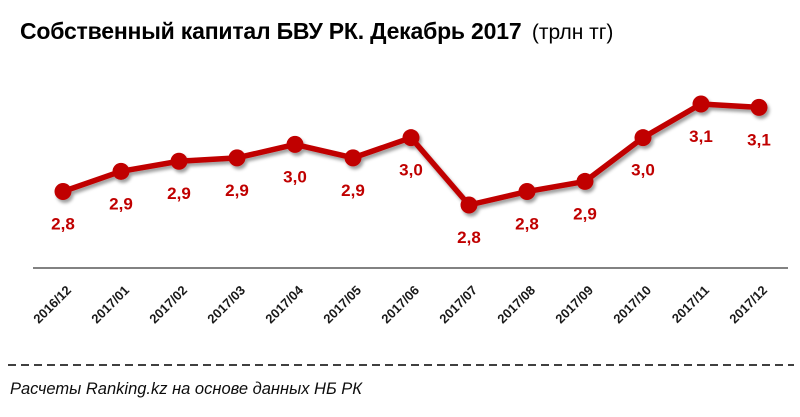 The image size is (800, 417). Describe the element at coordinates (284, 304) in the screenshot. I see `x-axis-tick-label: 2017/04` at that location.